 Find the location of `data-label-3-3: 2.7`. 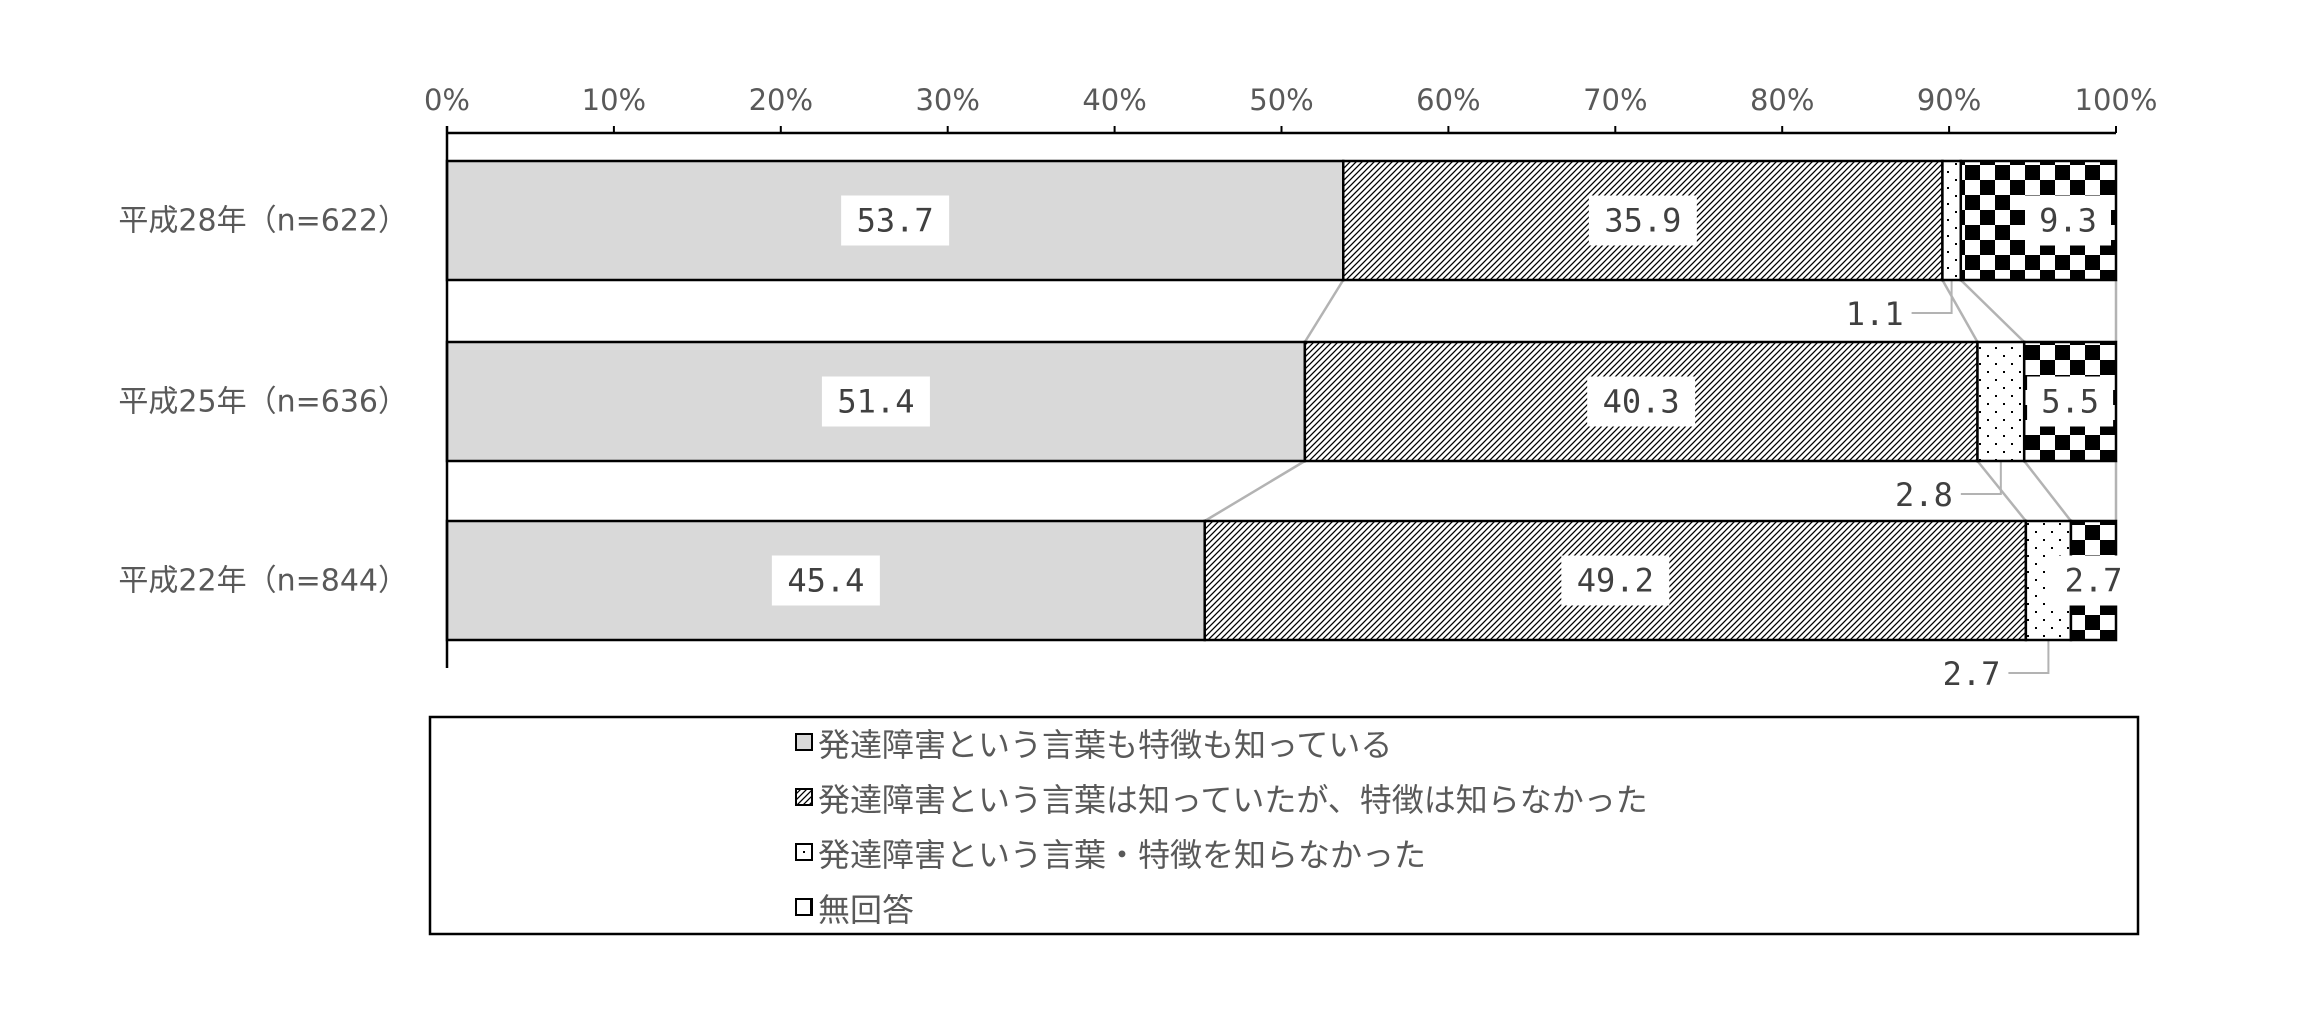

data-label-3-3: 2.7 is located at coordinates (1972, 674).